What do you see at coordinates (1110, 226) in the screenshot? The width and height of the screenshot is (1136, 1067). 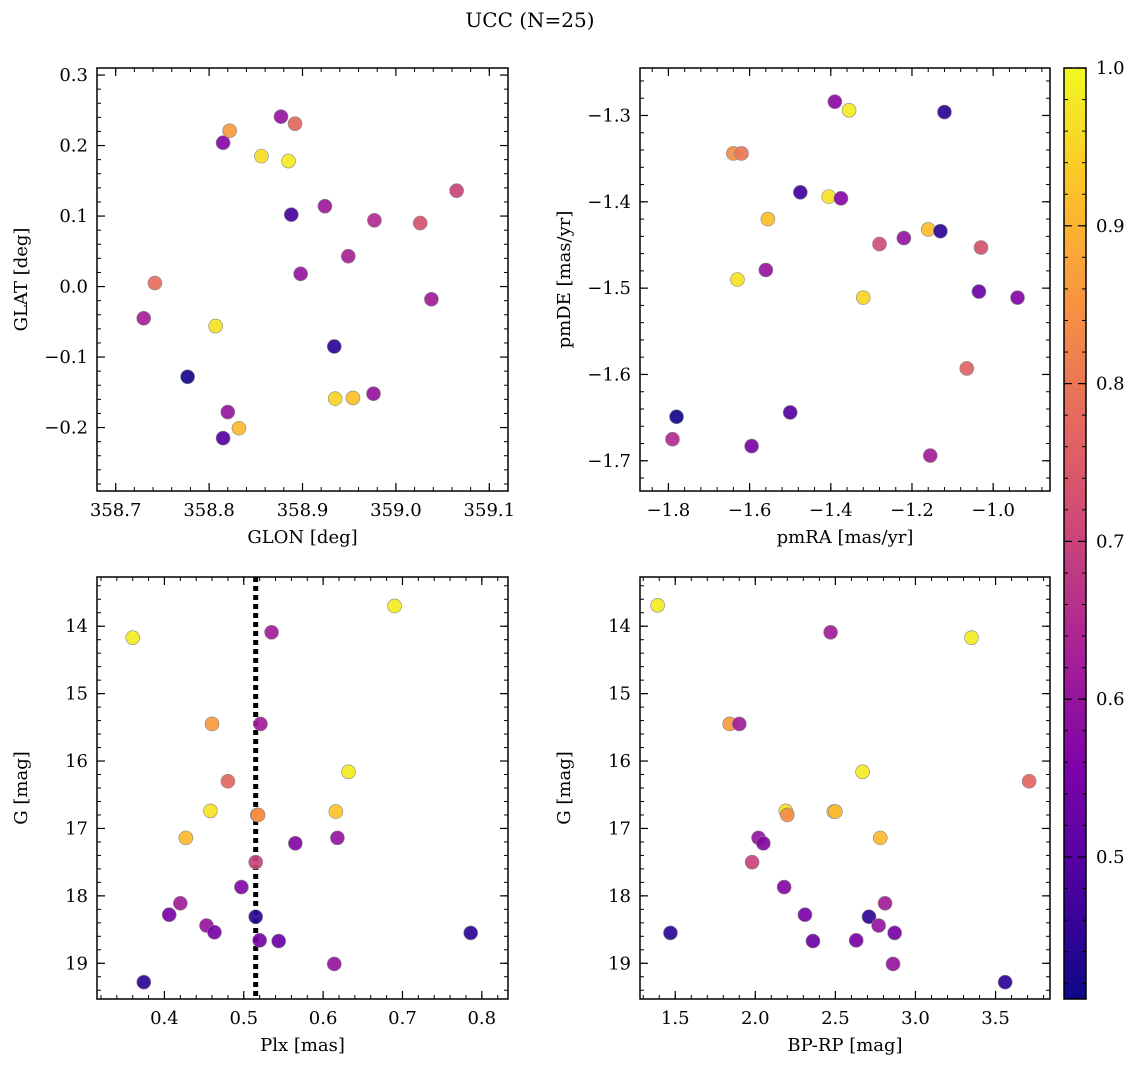 I see `colorbar-tick-label: 0.9` at bounding box center [1110, 226].